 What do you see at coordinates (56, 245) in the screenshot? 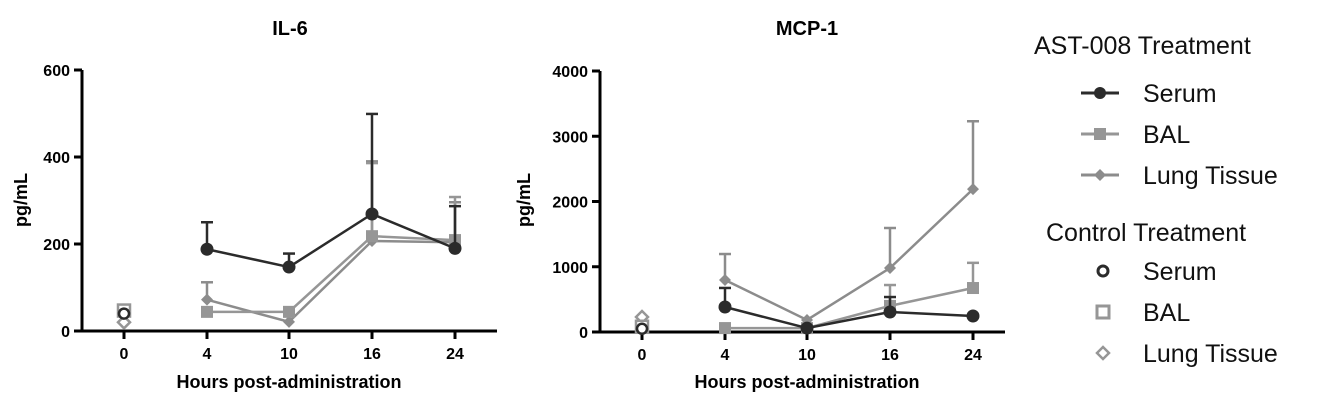
I see `y-tick-label: 200` at bounding box center [56, 245].